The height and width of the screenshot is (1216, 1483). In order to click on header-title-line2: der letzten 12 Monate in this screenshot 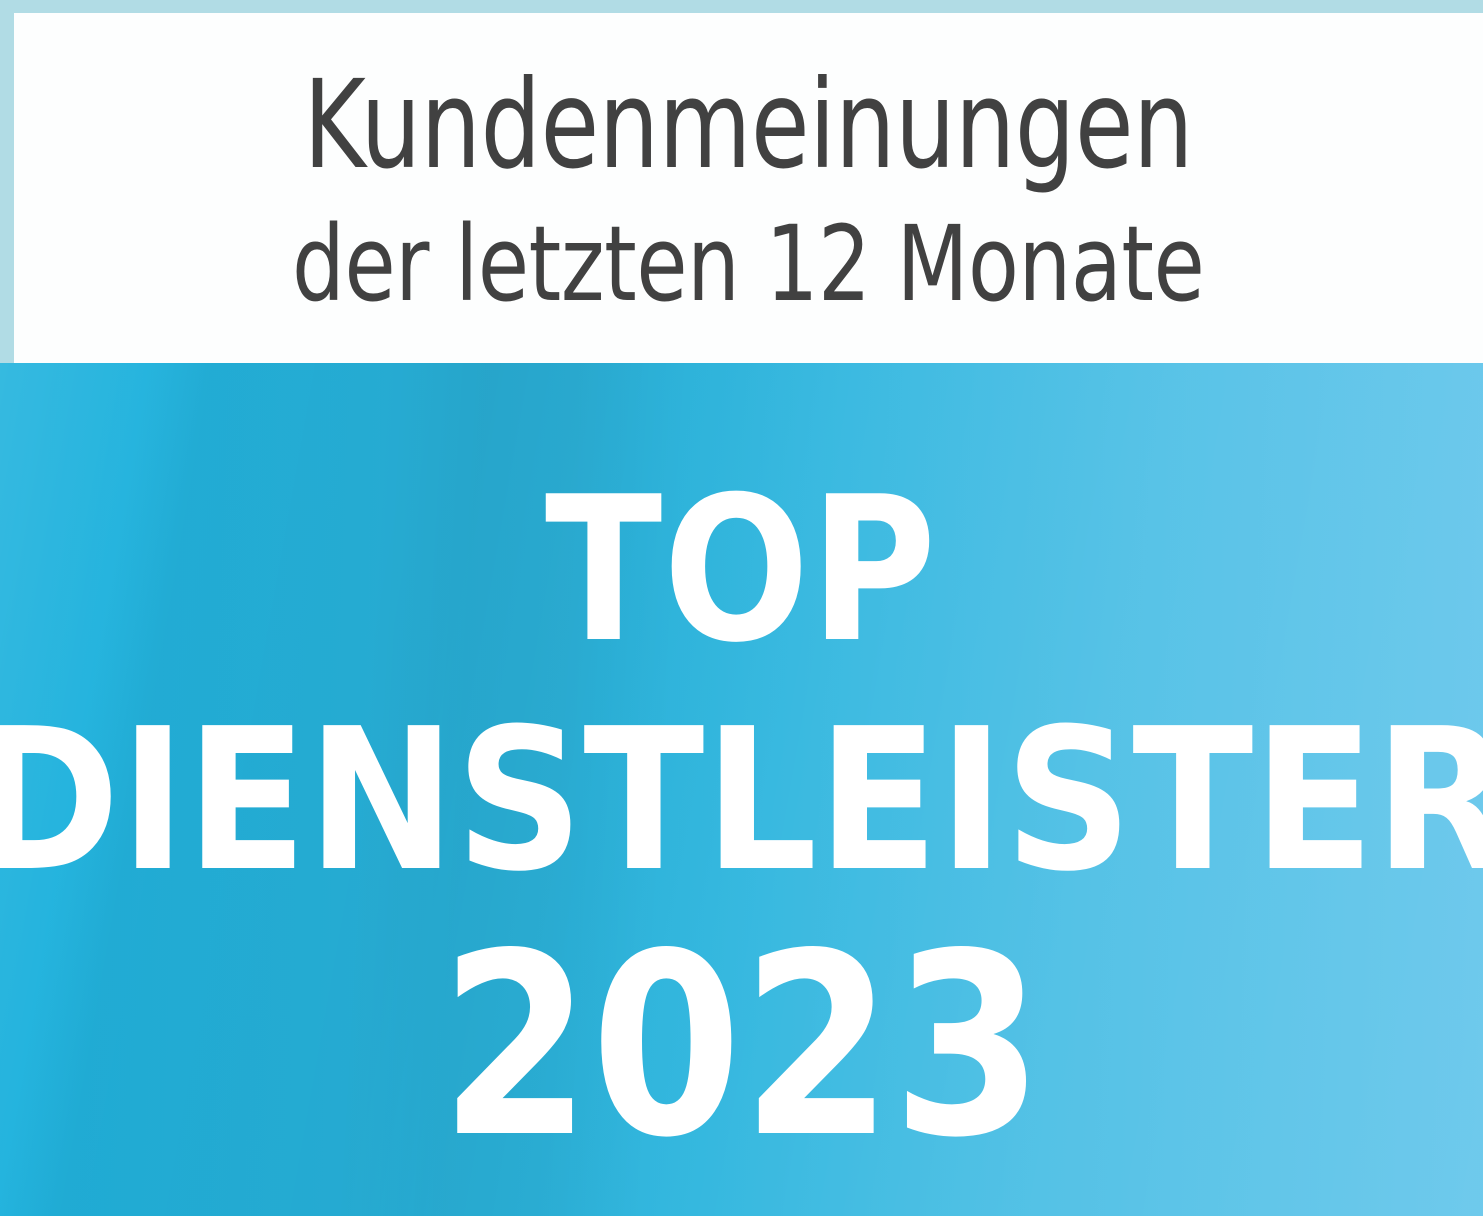, I will do `click(748, 264)`.